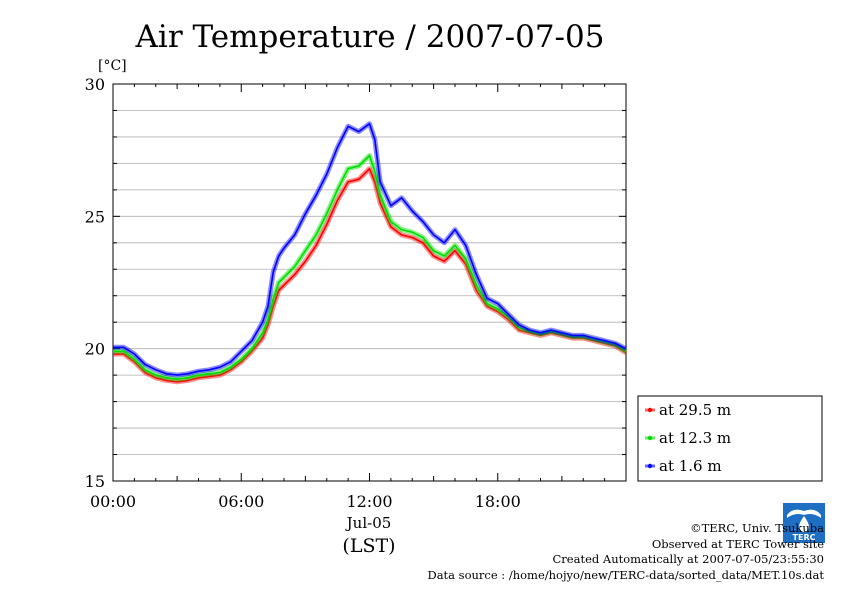  What do you see at coordinates (695, 438) in the screenshot?
I see `legend-label: at 12.3 m` at bounding box center [695, 438].